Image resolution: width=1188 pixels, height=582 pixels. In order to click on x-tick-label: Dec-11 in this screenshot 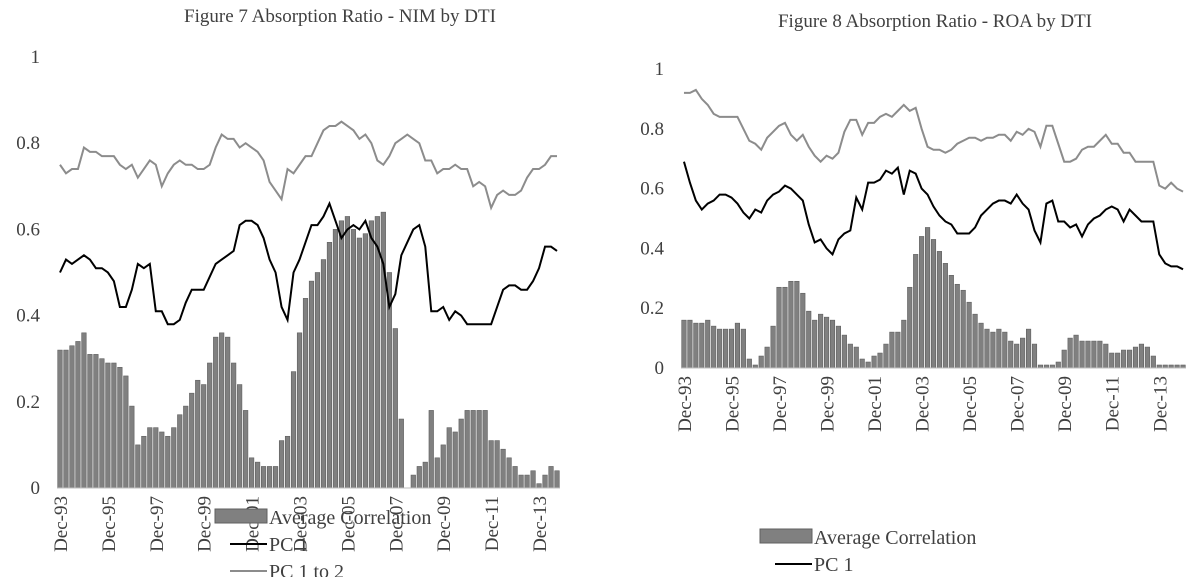, I will do `click(1113, 403)`.